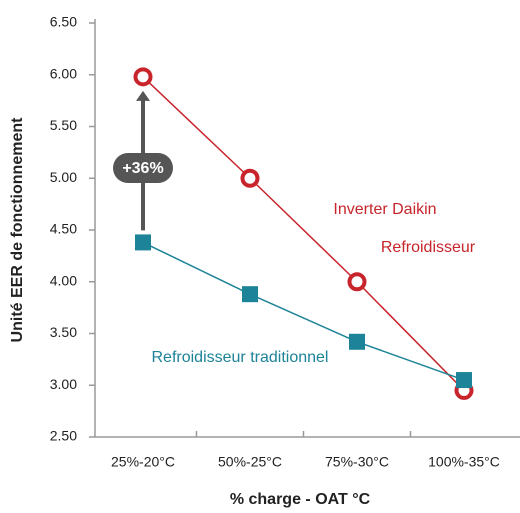 The image size is (520, 513). Describe the element at coordinates (143, 95) in the screenshot. I see `arrow-head` at that location.